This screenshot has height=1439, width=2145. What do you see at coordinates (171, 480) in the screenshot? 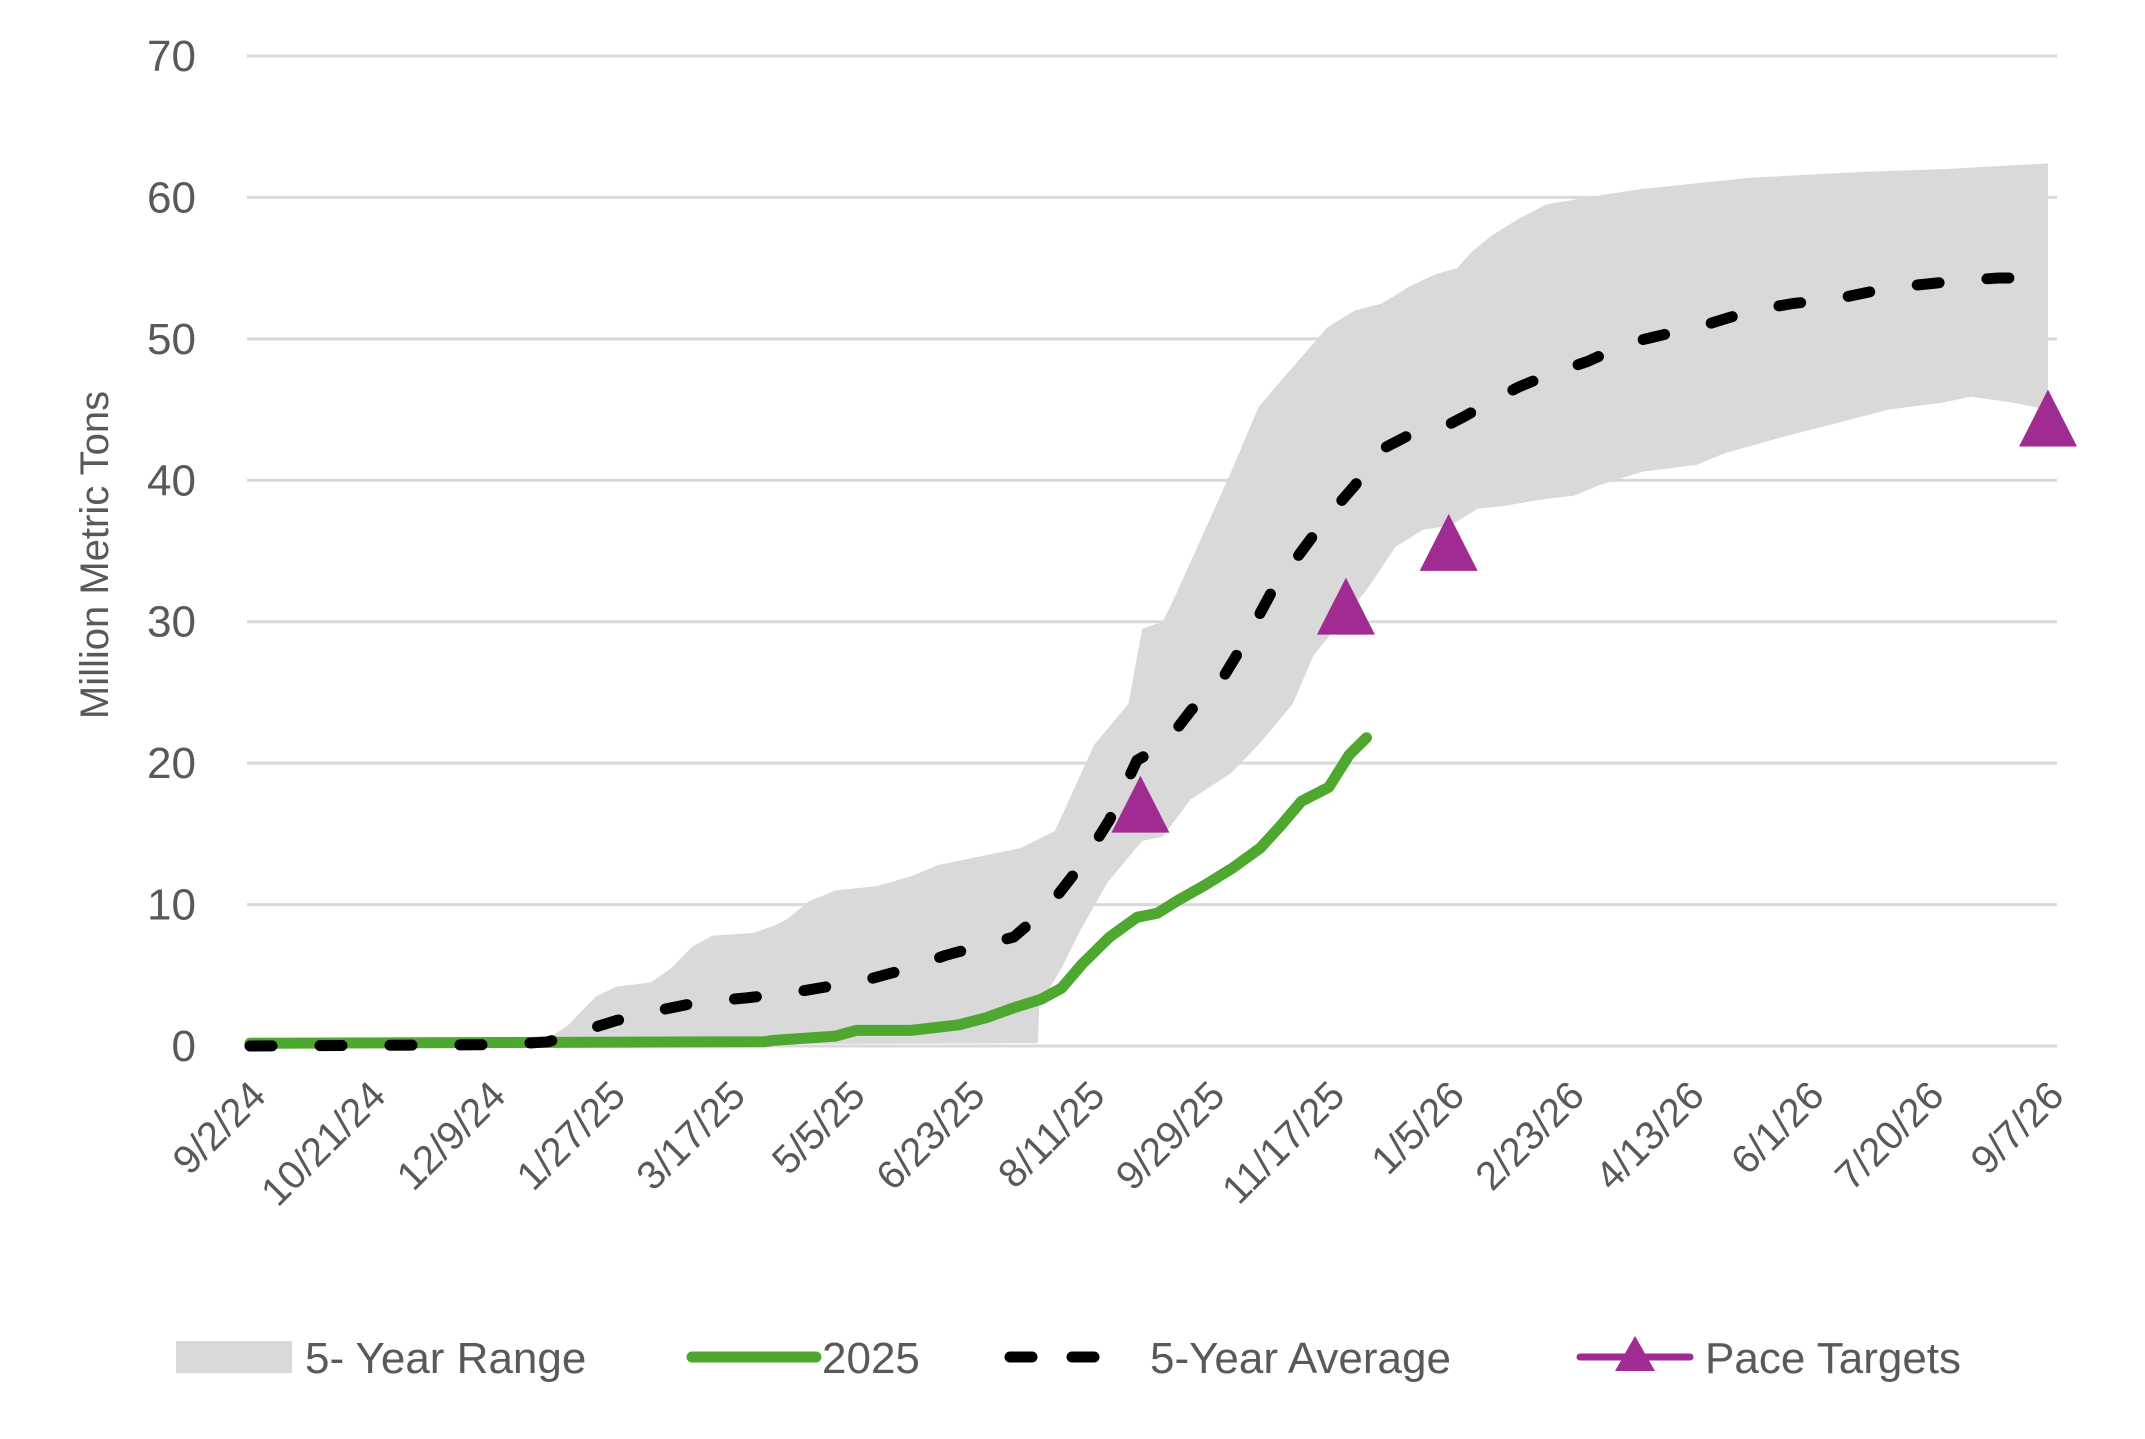
I see `y-tick-label: 40` at bounding box center [171, 480].